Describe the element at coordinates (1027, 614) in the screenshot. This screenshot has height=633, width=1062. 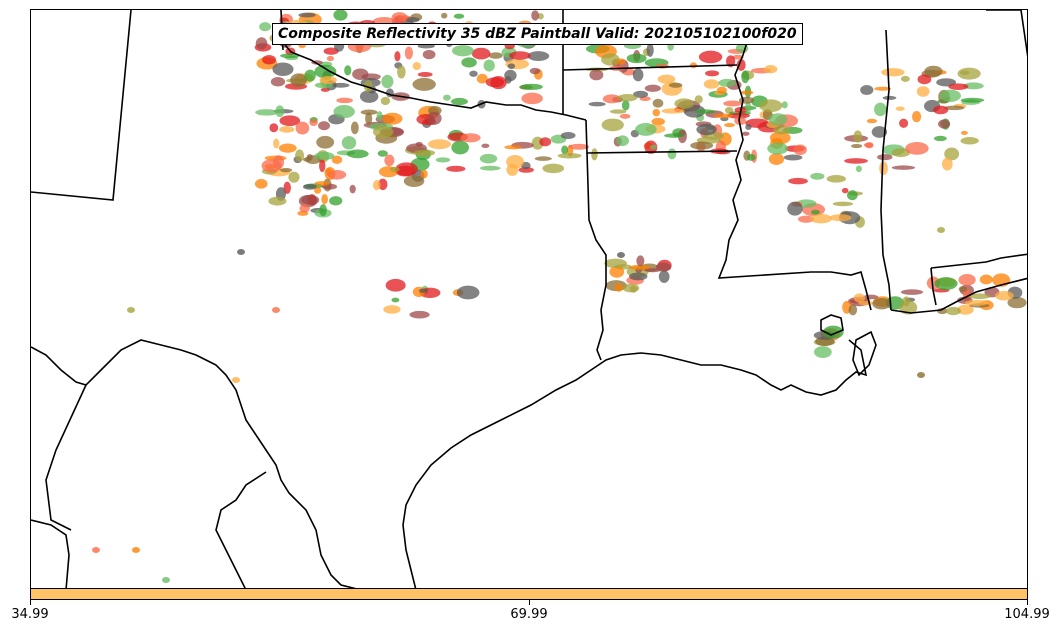
I see `colorbar-tick-label-max: 104.99` at that location.